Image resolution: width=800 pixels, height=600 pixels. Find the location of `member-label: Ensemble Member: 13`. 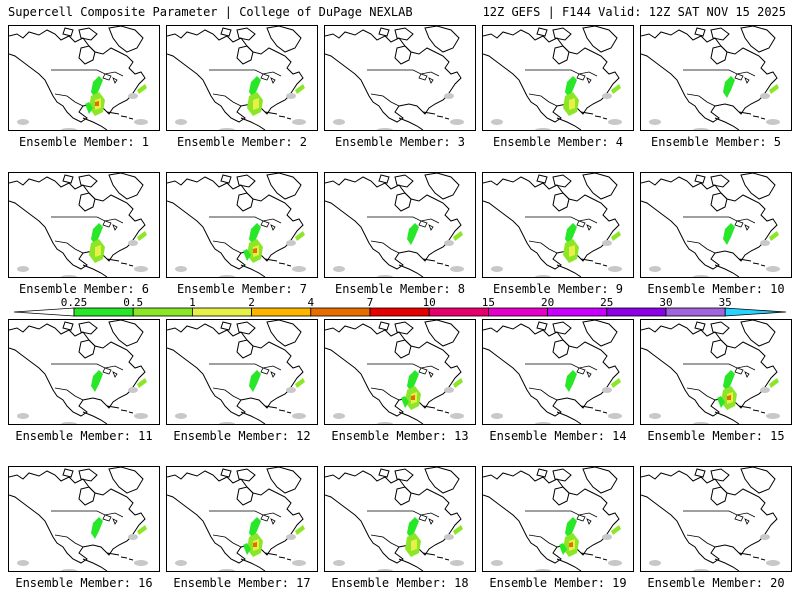

member-label: Ensemble Member: 13 is located at coordinates (400, 436).